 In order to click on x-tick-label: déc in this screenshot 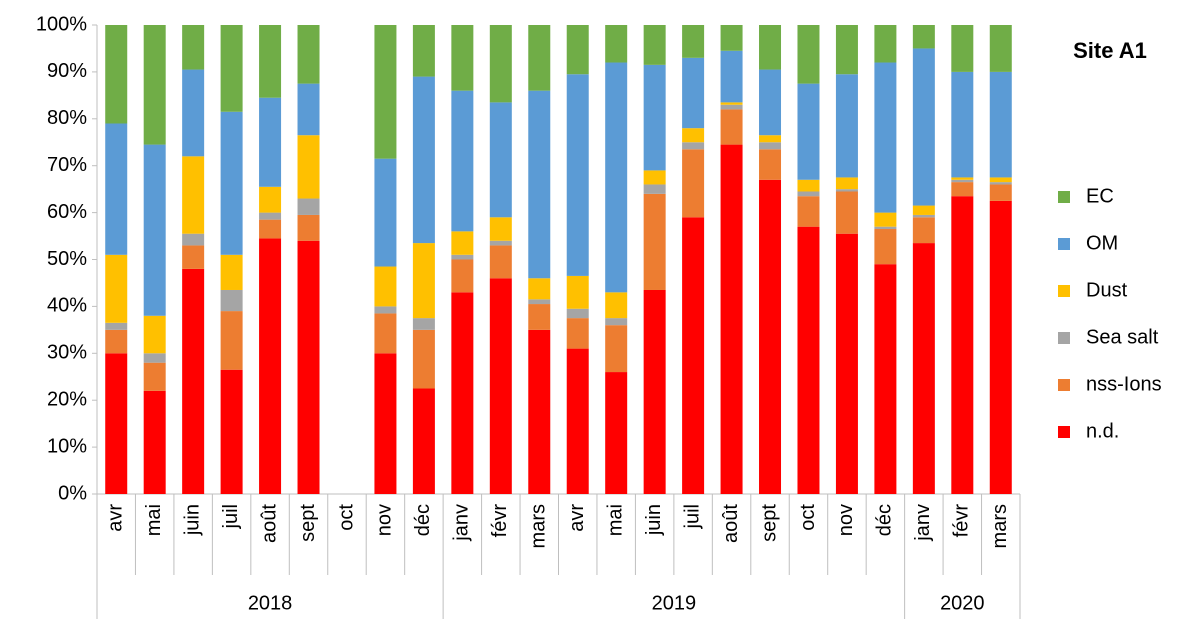, I will do `click(423, 520)`.